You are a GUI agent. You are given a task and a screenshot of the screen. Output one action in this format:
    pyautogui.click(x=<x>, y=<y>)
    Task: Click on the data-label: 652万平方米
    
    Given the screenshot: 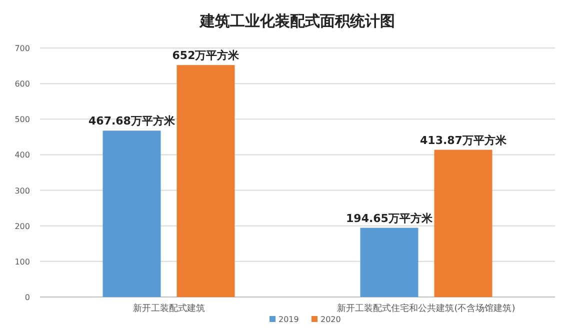 What is the action you would take?
    pyautogui.click(x=206, y=55)
    